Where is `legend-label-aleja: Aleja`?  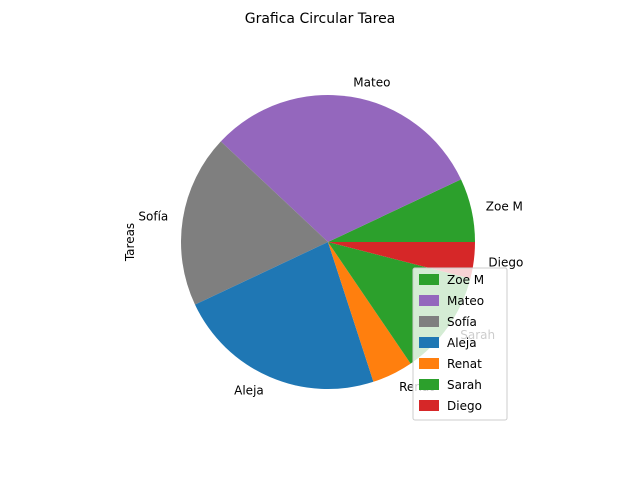
legend-label-aleja: Aleja is located at coordinates (462, 343).